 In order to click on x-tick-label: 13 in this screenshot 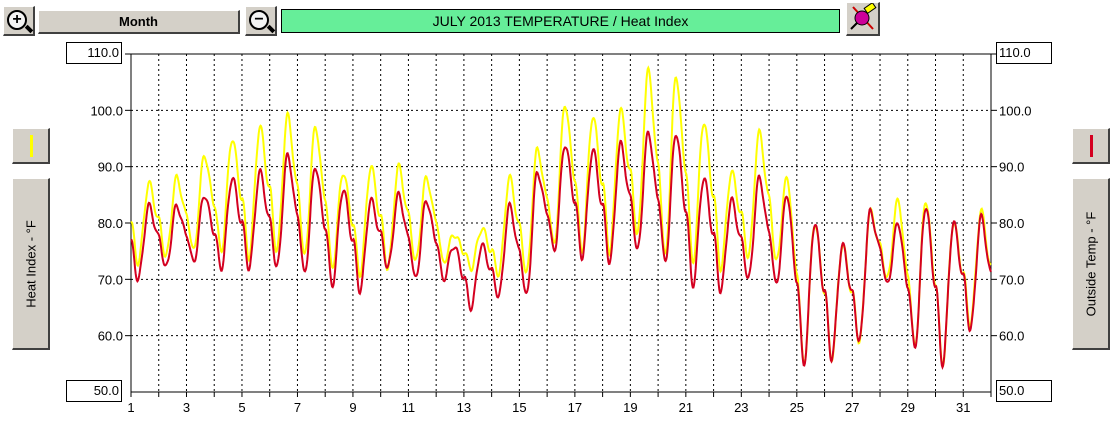, I will do `click(464, 407)`.